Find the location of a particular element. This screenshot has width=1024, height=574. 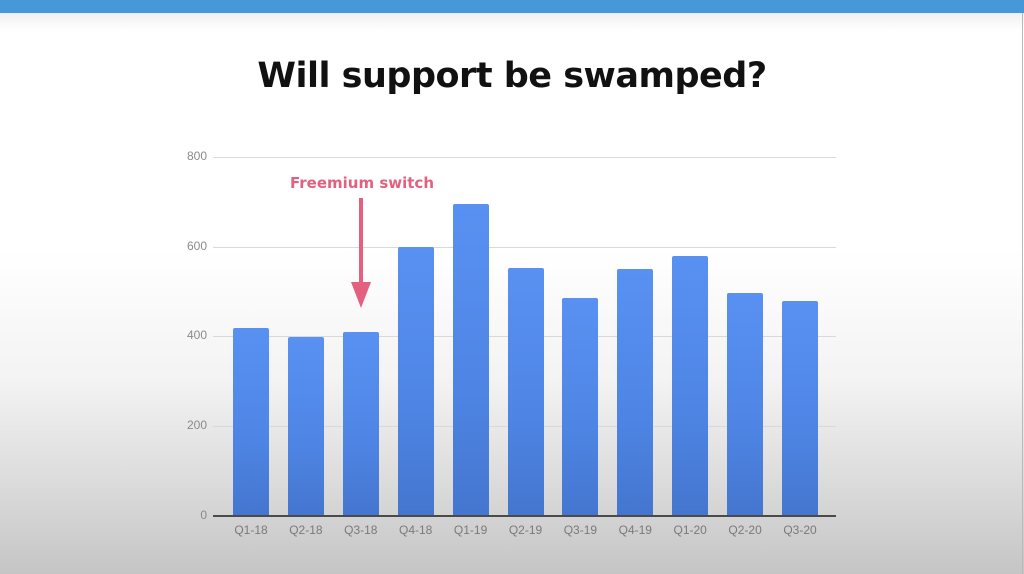

x-tick-label: Q1-19 is located at coordinates (470, 530).